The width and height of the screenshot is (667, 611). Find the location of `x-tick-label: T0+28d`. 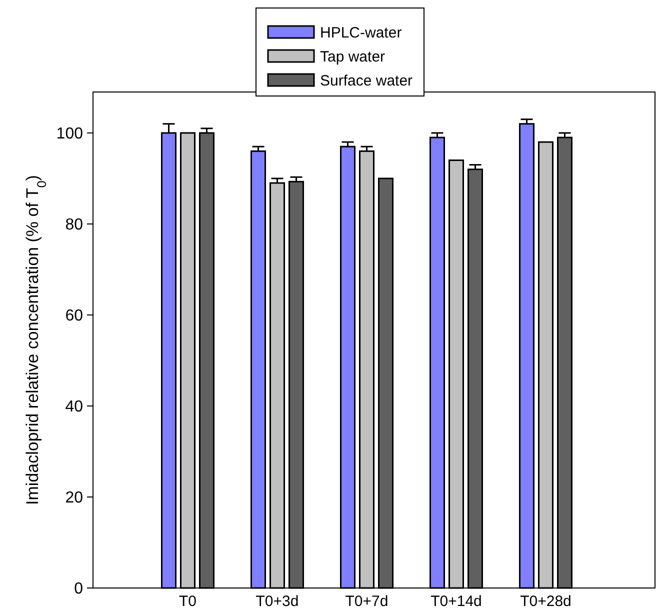

x-tick-label: T0+28d is located at coordinates (546, 601).